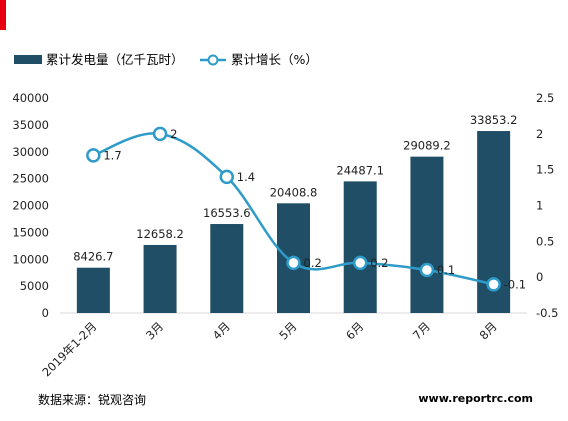 This screenshot has height=421, width=568. I want to click on bar-data-label: 12658.2, so click(160, 234).